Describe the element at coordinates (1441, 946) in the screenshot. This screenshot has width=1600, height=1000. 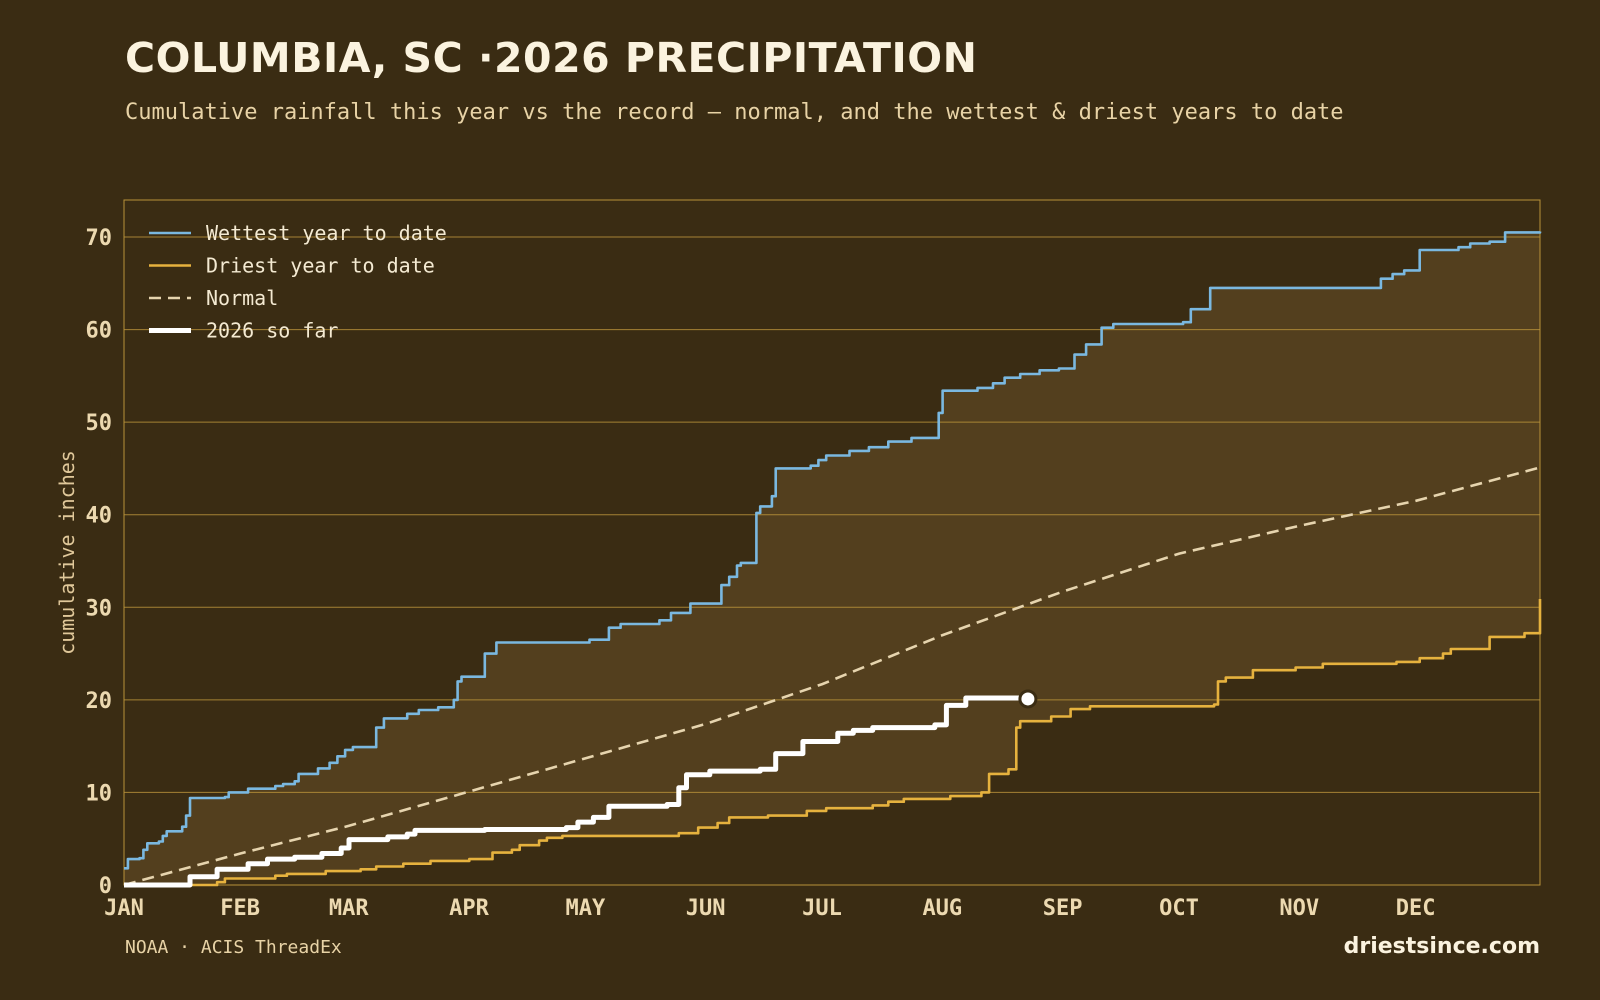
I see `brand-link: driestsince.com` at that location.